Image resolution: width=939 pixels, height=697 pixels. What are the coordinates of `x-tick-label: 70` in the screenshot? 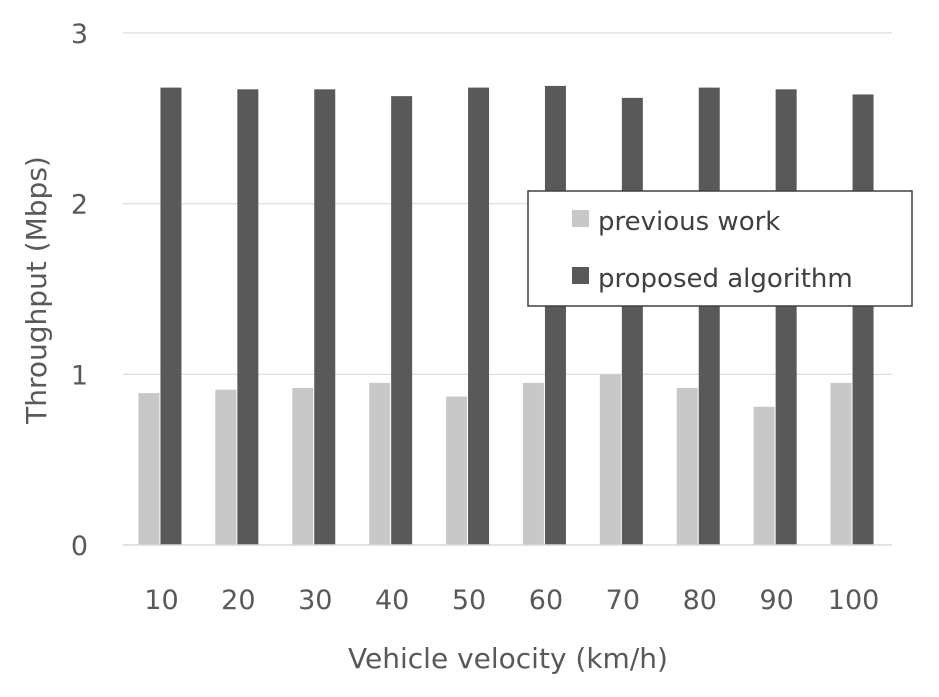 It's located at (623, 600).